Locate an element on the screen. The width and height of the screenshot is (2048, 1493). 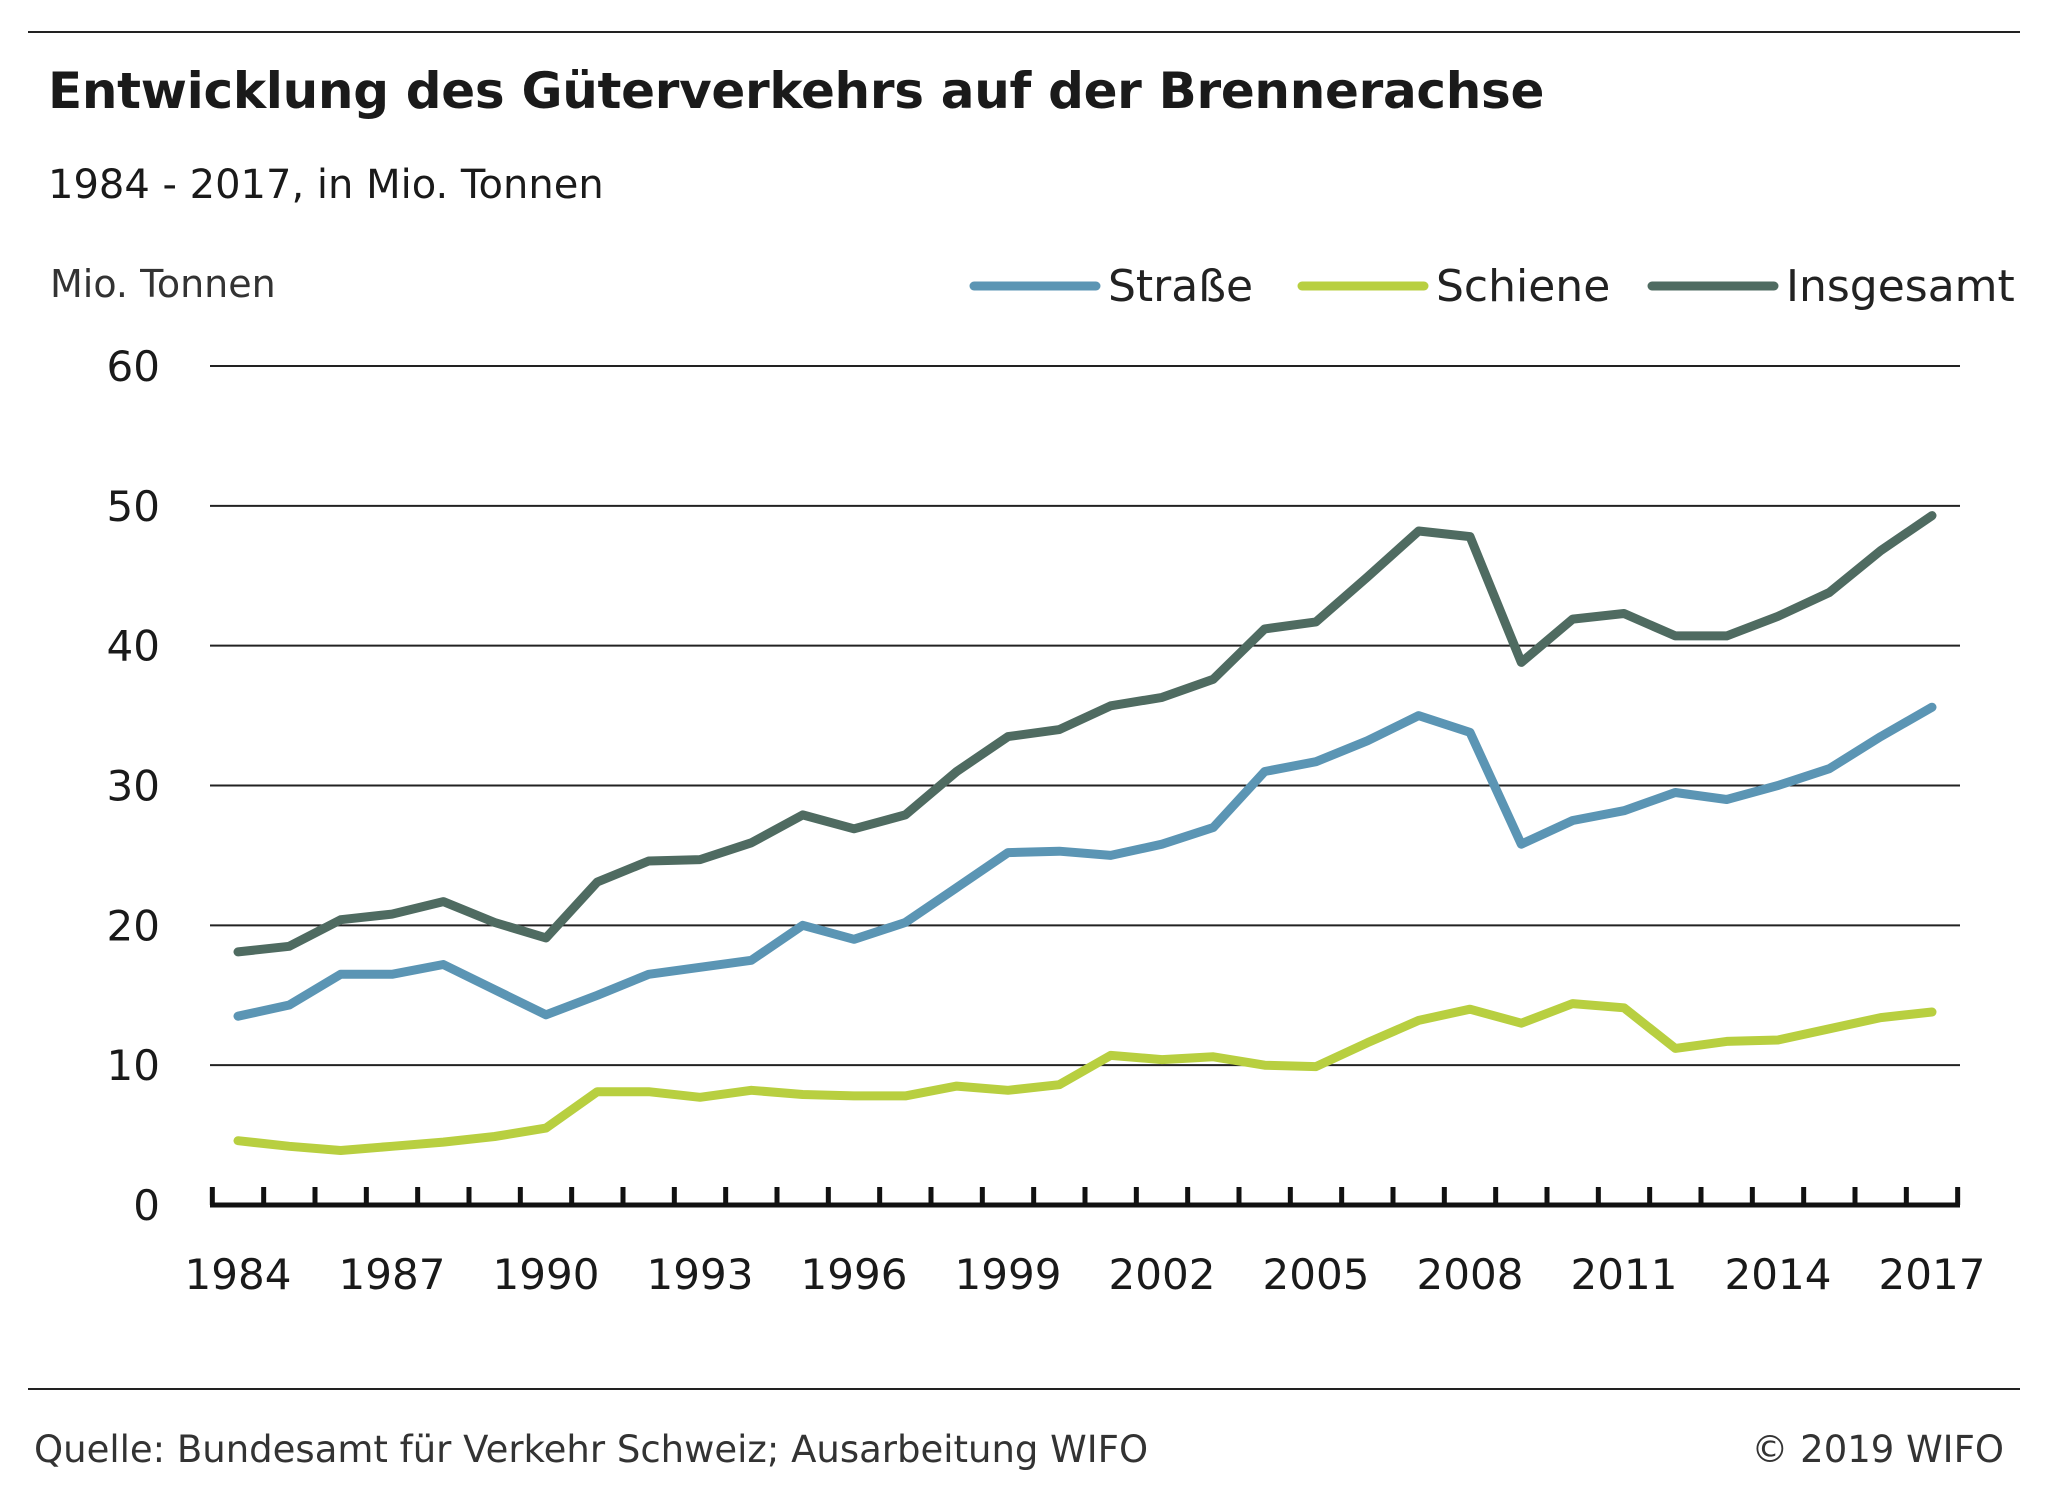
x-tick-label: 1996 is located at coordinates (854, 1274).